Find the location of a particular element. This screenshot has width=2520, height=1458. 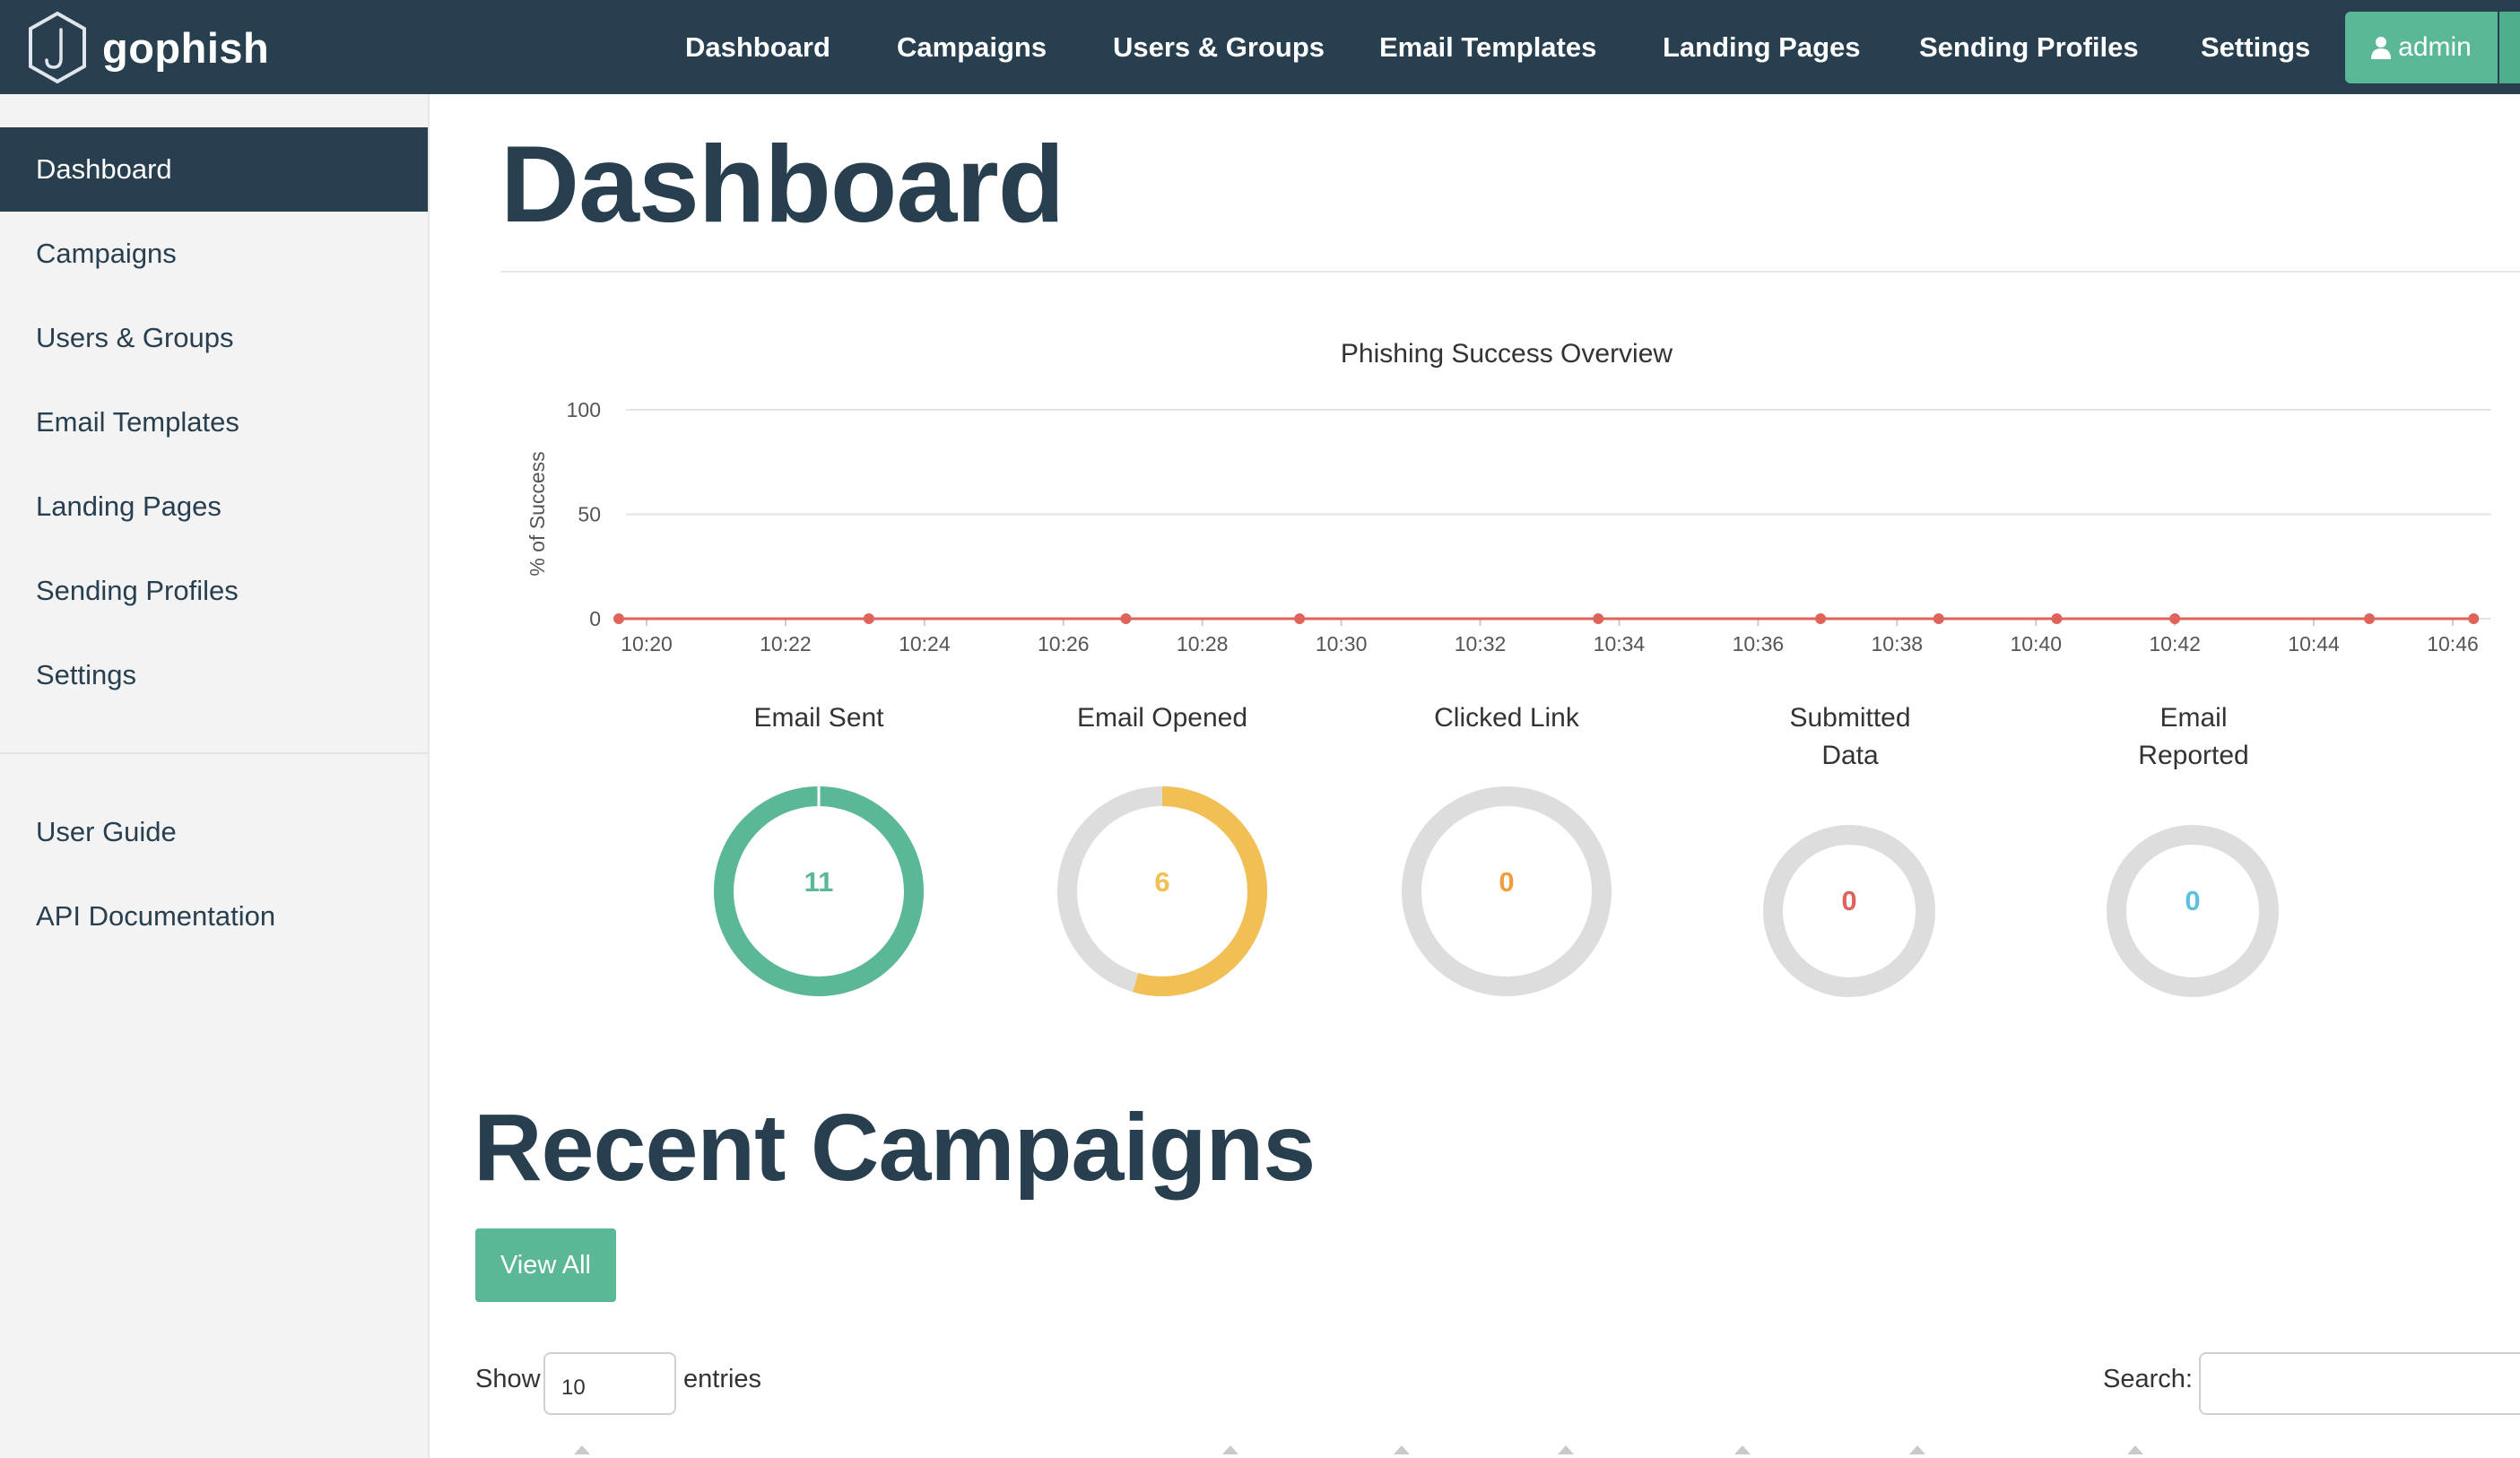

recent-campaigns-title: Recent Campaigns is located at coordinates (895, 1148).